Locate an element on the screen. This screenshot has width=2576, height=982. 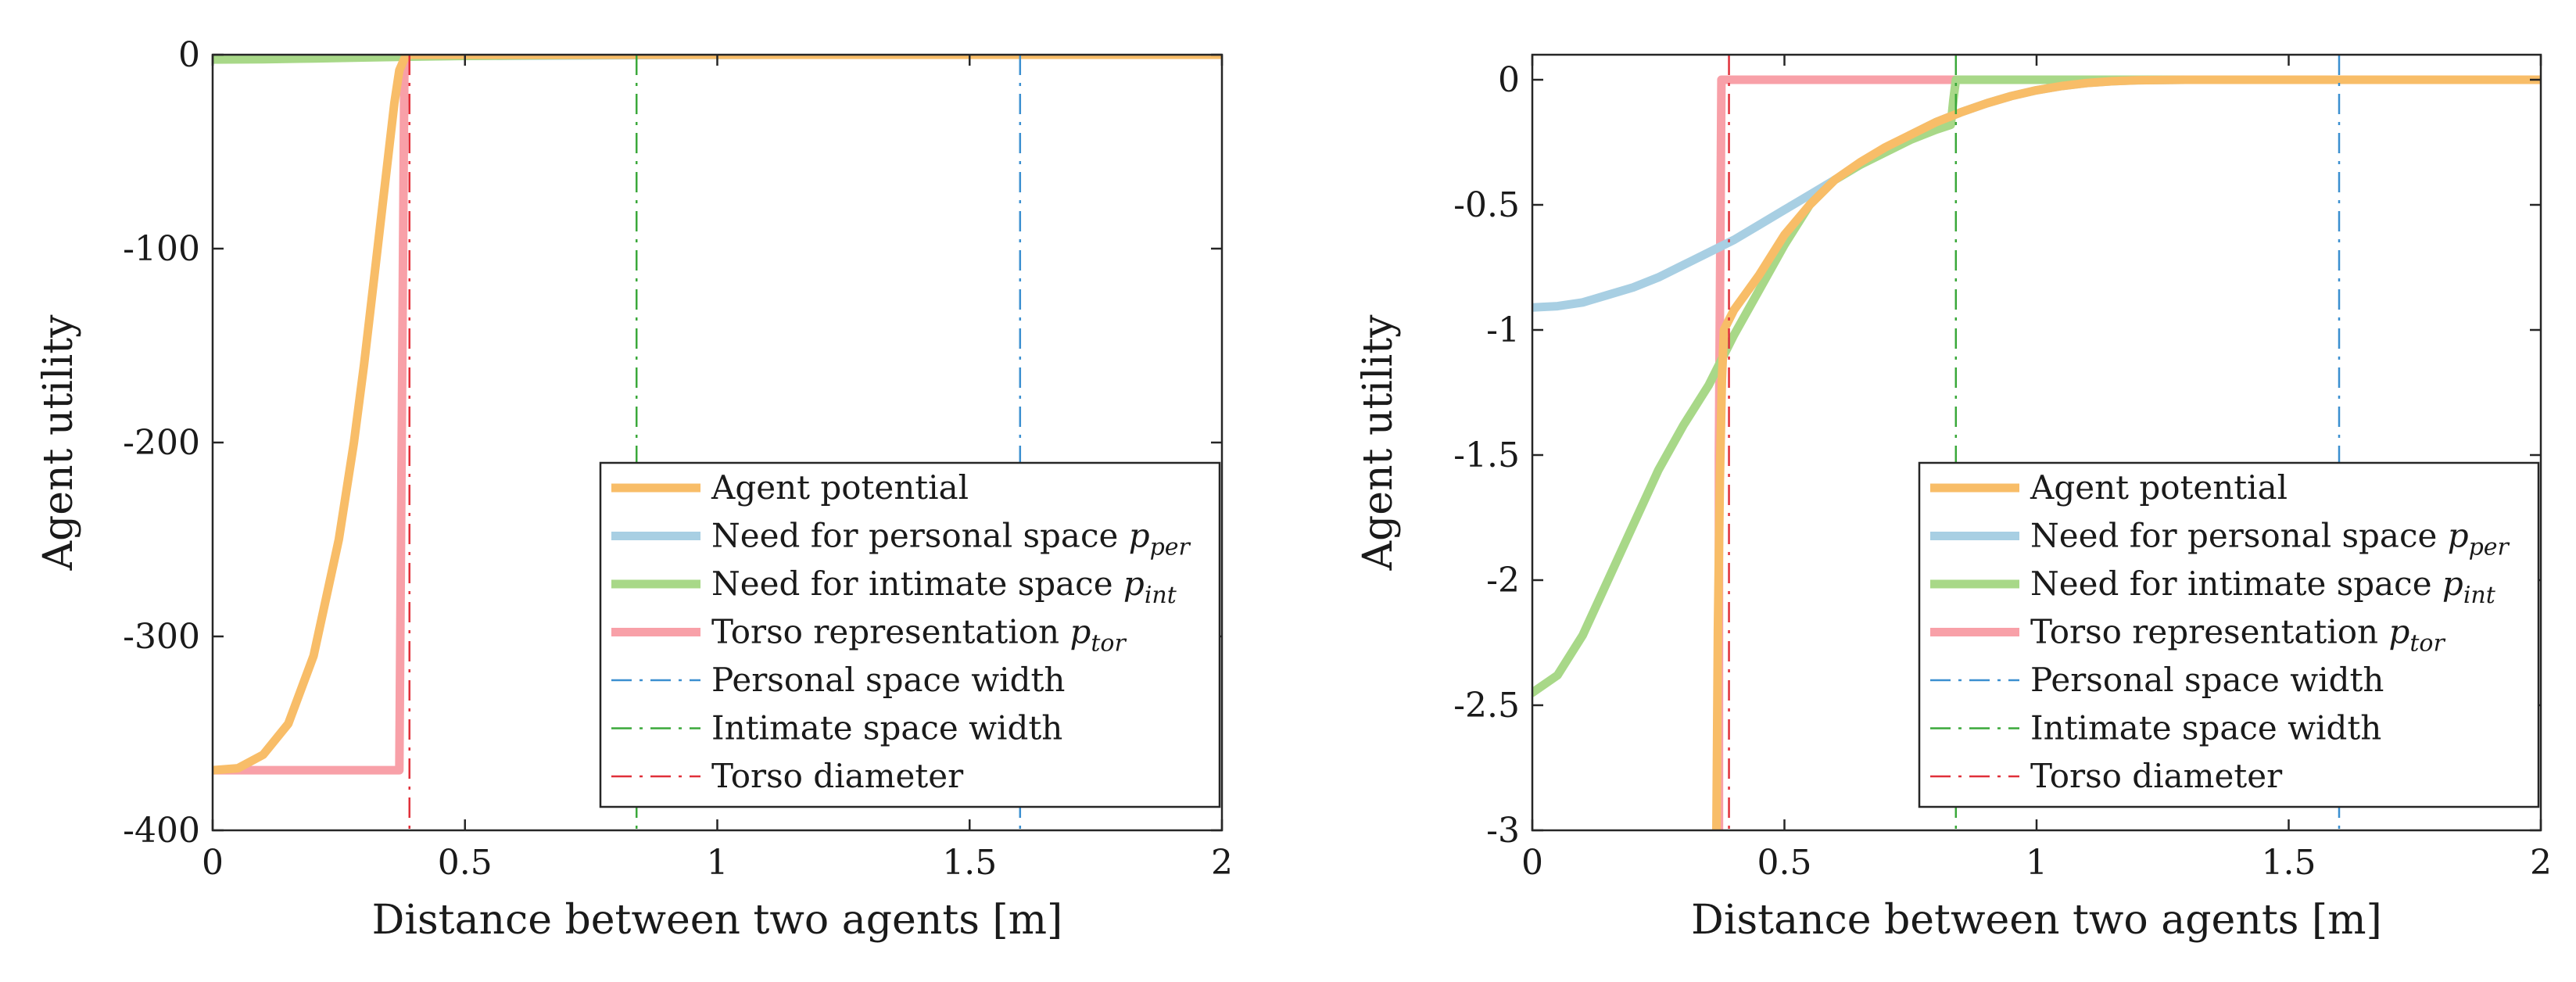
y-tick-label: -2 is located at coordinates (1503, 580).